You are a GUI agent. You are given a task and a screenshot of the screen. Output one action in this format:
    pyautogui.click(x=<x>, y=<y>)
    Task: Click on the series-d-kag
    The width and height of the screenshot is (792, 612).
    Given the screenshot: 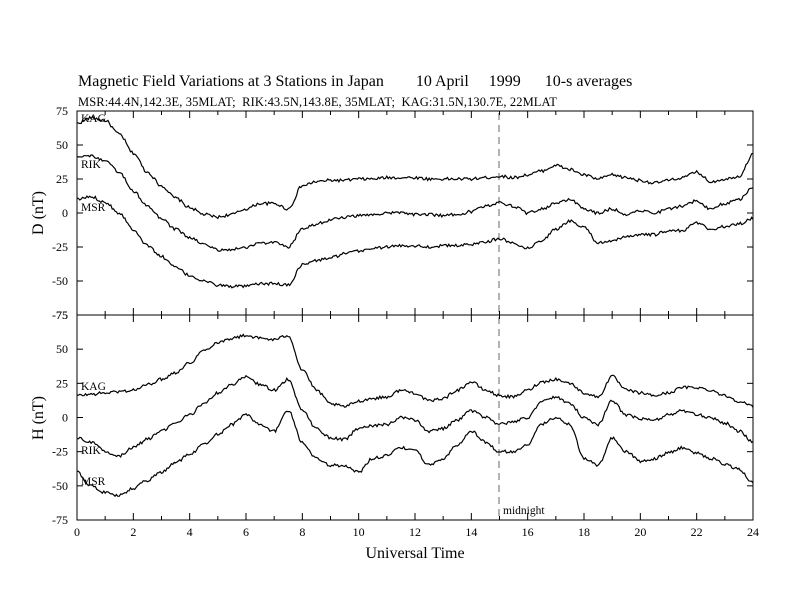 What is the action you would take?
    pyautogui.click(x=415, y=167)
    